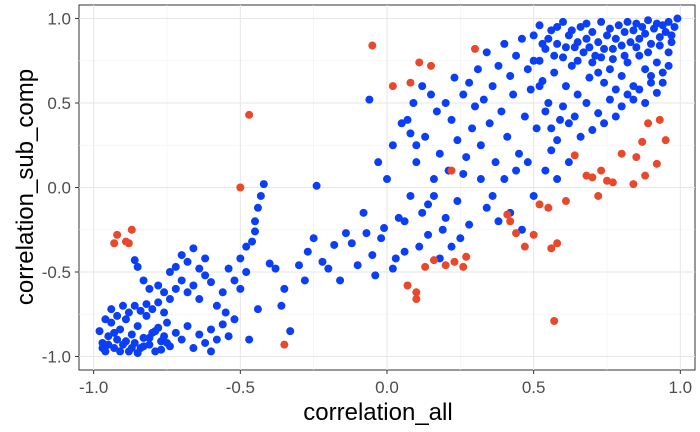  I want to click on y-tick-label: -1.0, so click(56, 356).